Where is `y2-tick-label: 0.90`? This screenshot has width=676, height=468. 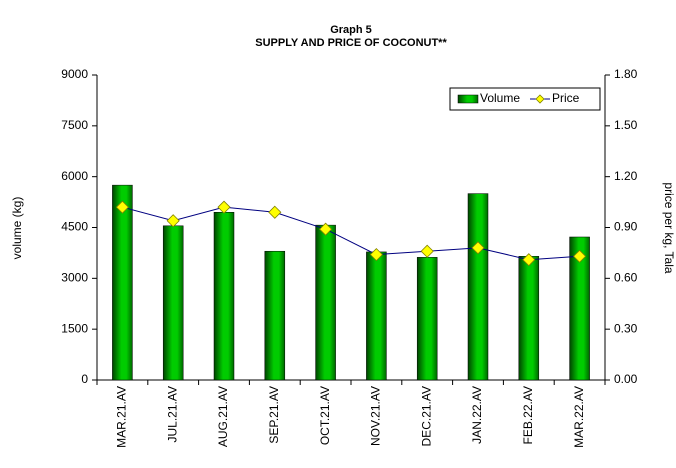
y2-tick-label: 0.90 is located at coordinates (626, 227).